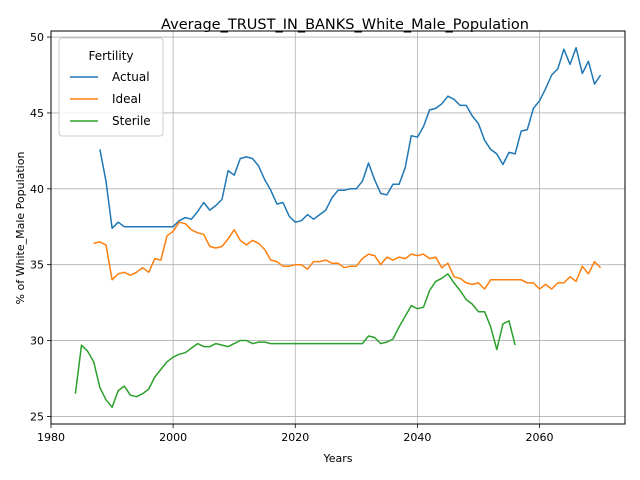 Image resolution: width=640 pixels, height=480 pixels. What do you see at coordinates (37, 113) in the screenshot?
I see `y-tick-label: 45` at bounding box center [37, 113].